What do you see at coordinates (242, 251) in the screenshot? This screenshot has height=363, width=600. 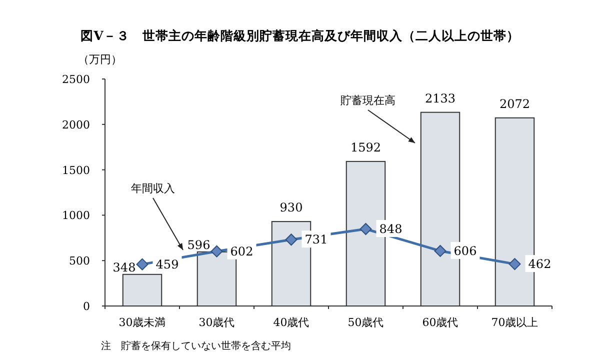 I see `data-label: 602` at bounding box center [242, 251].